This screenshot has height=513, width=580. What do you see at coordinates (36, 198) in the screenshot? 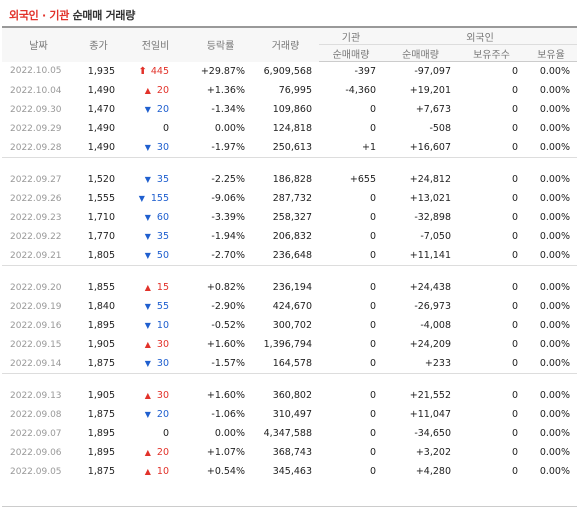
I see `date-cell: 2022.09.26` at bounding box center [36, 198].